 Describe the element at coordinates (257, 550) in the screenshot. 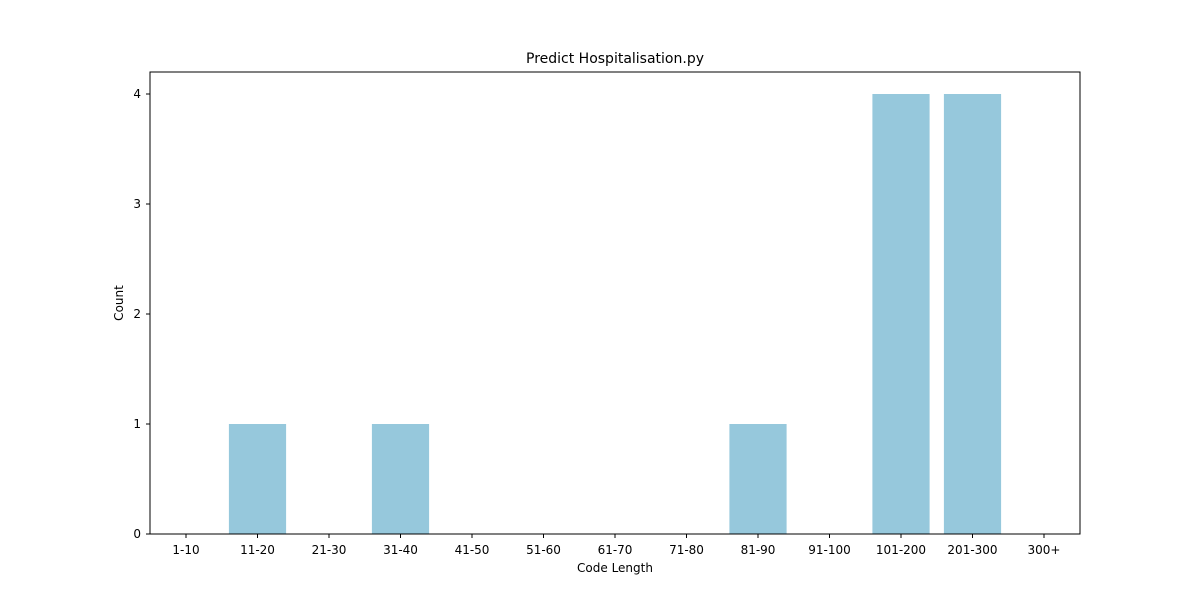

I see `x-tick-label: 11-20` at that location.